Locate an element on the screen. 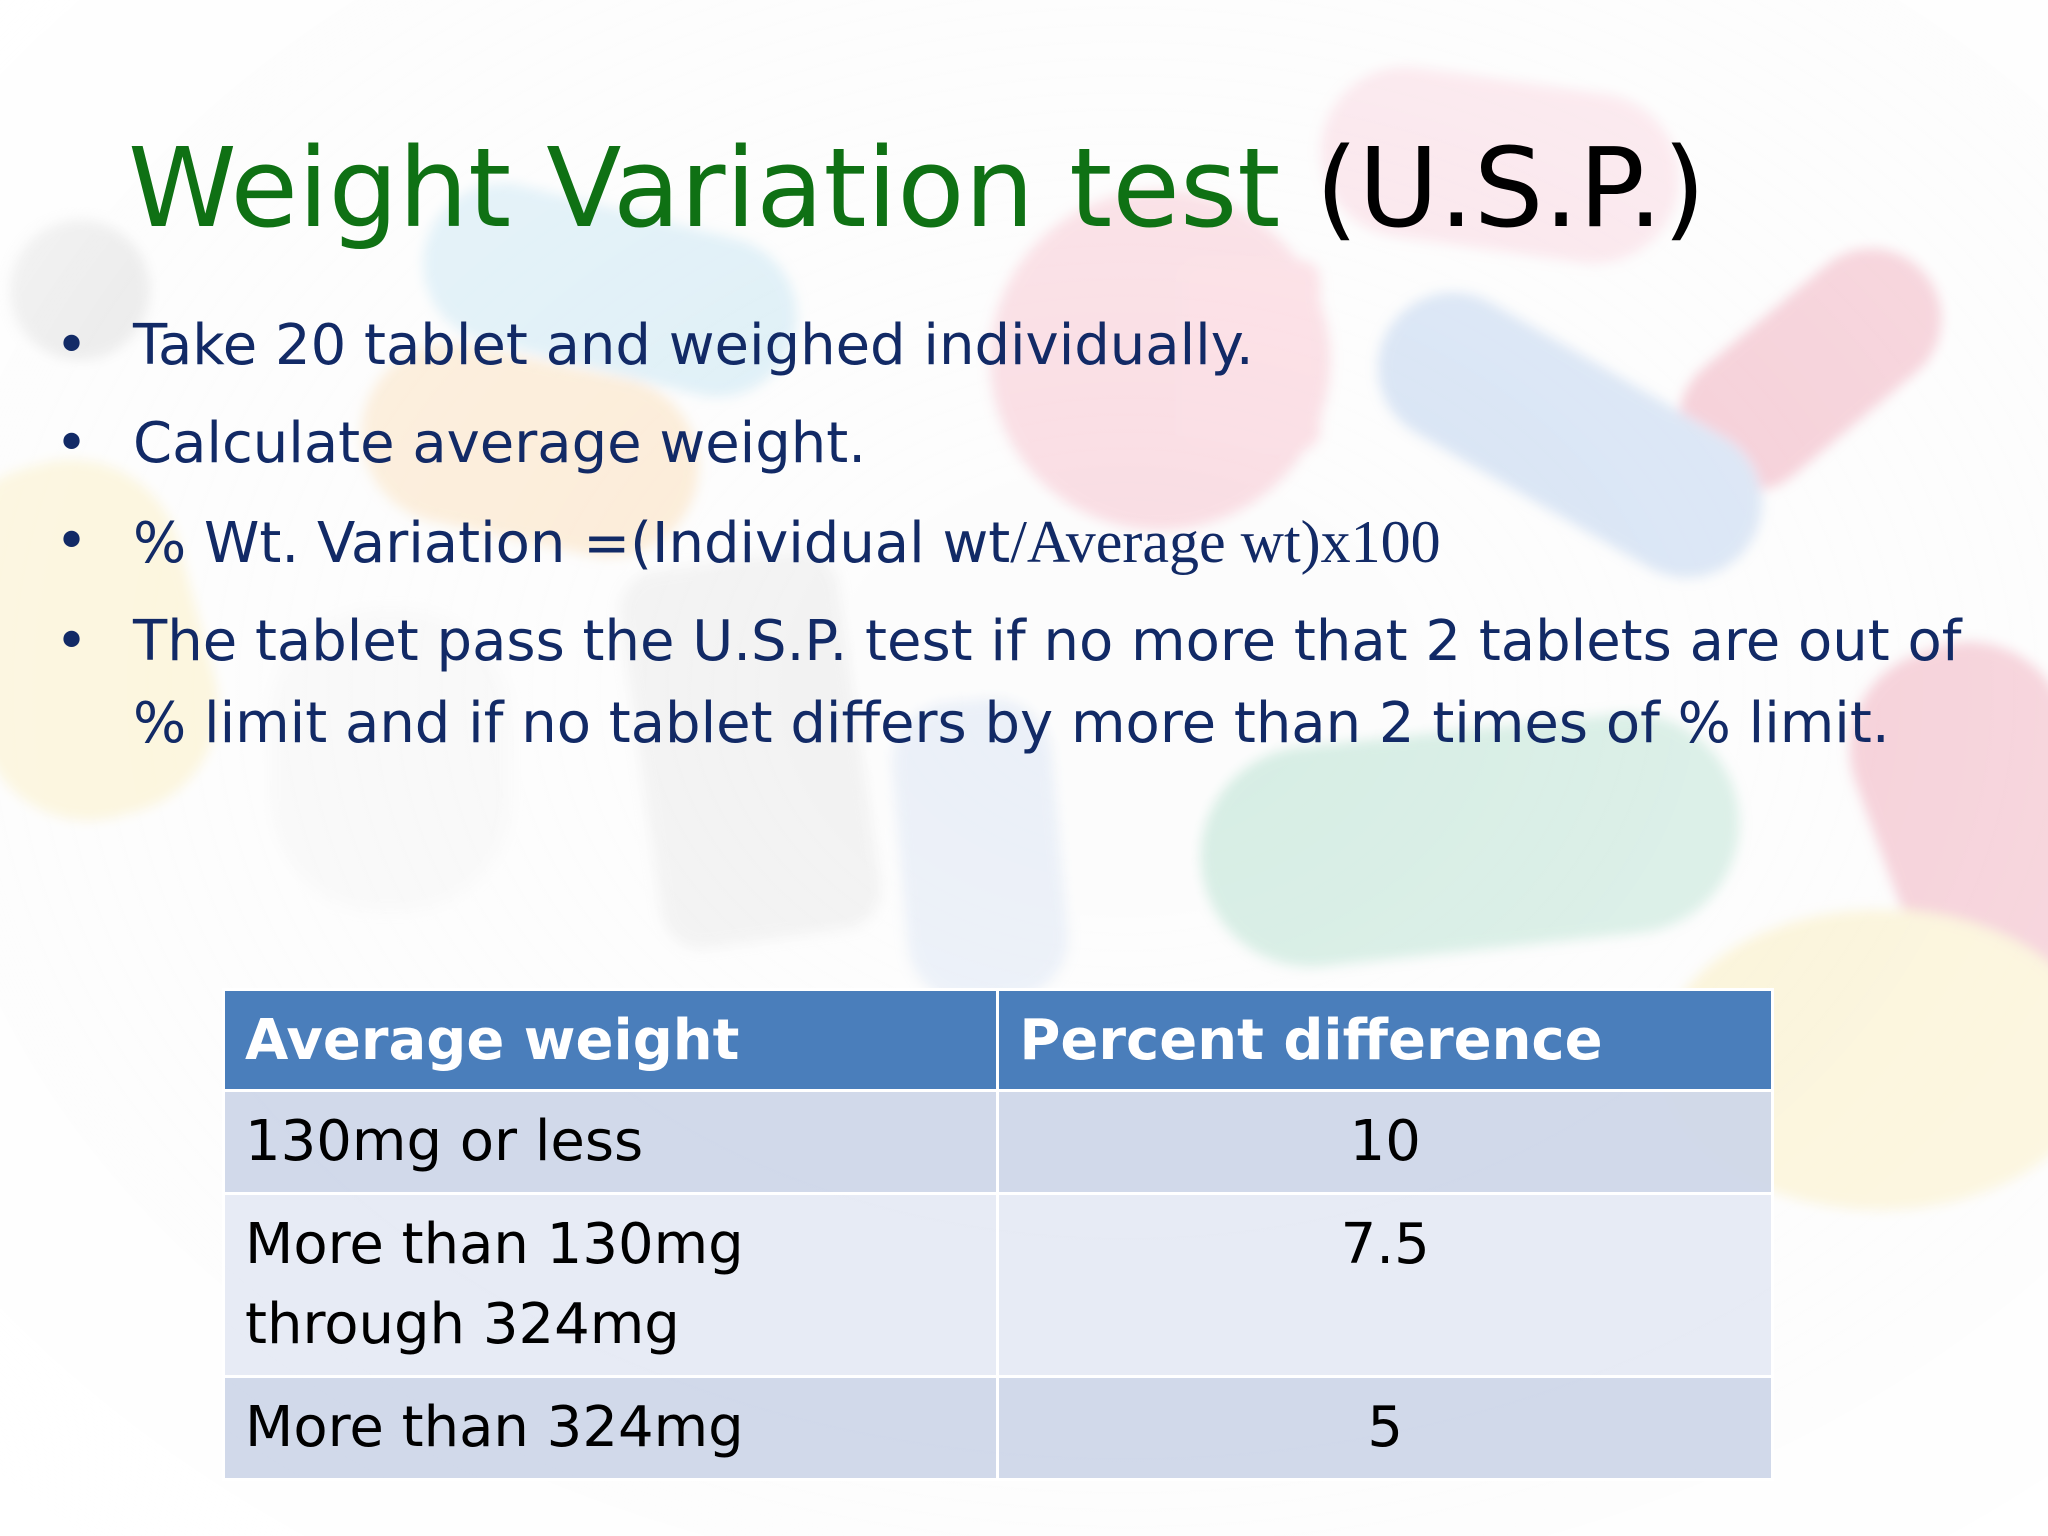  column-header-average-weight: Average weight is located at coordinates (610, 1040).